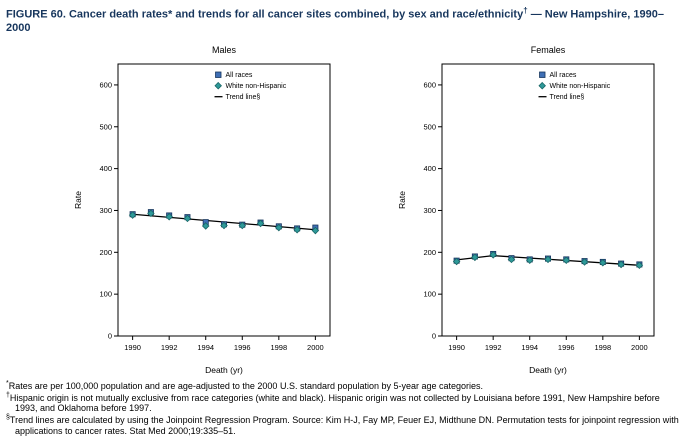  I want to click on footnote-rates-marker: *, so click(7, 384).